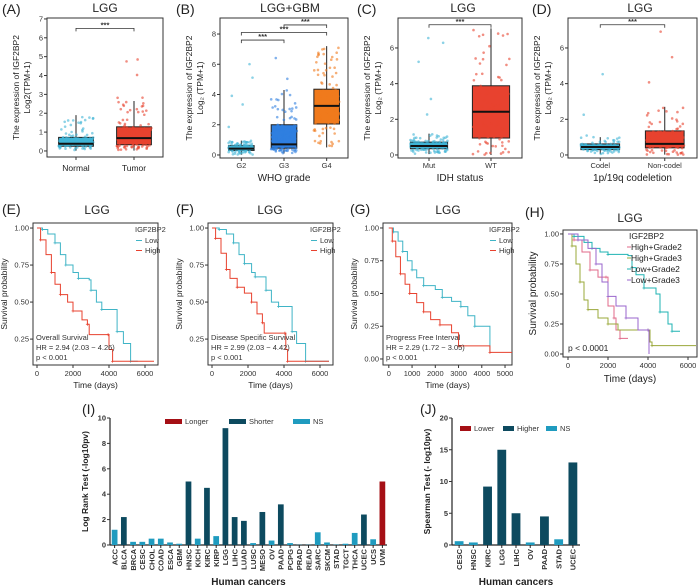  I want to click on bar-lusc, so click(253, 544).